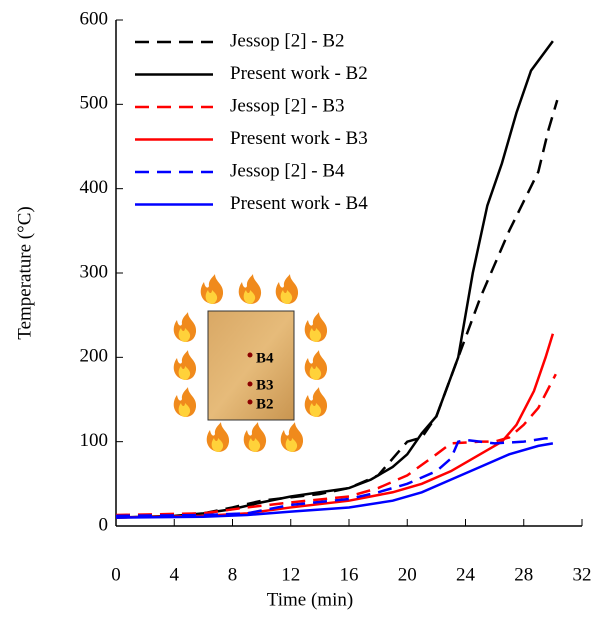 The height and width of the screenshot is (617, 603). What do you see at coordinates (466, 574) in the screenshot?
I see `x-tick-label: 24` at bounding box center [466, 574].